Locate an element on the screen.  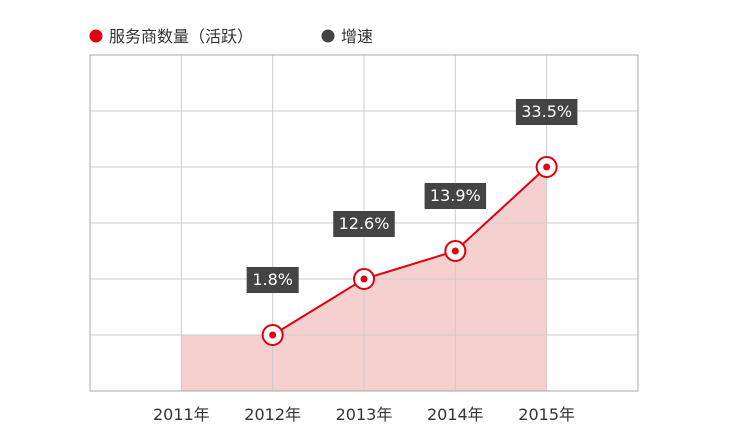
x-tick-label: 2013年 is located at coordinates (364, 414).